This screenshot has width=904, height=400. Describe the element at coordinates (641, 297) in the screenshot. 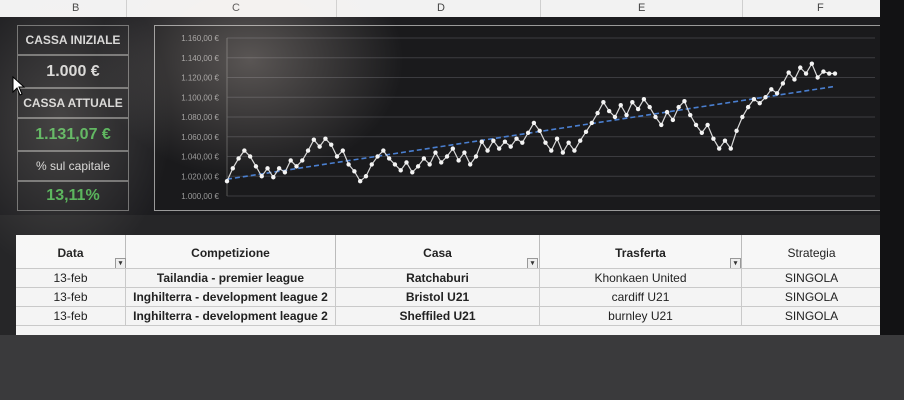

I see `cell-trasferta: cardiff U21` at that location.